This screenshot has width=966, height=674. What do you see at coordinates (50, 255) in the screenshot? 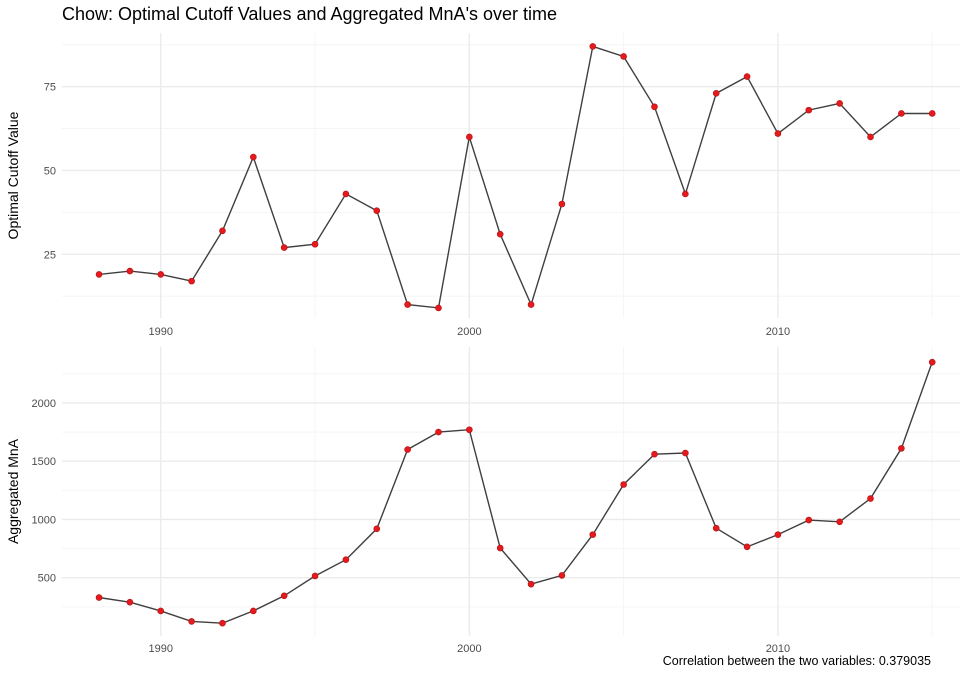
I see `y-tick-label: 25` at bounding box center [50, 255].